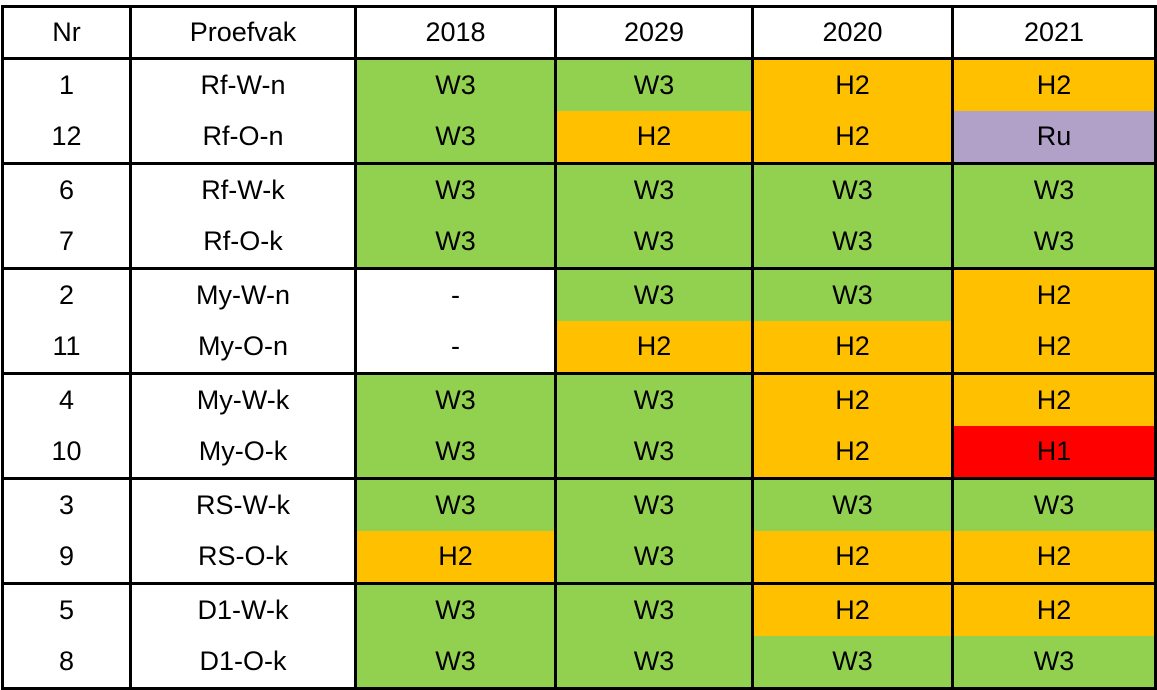  I want to click on proefvak-cell: D1-O-k, so click(243, 663).